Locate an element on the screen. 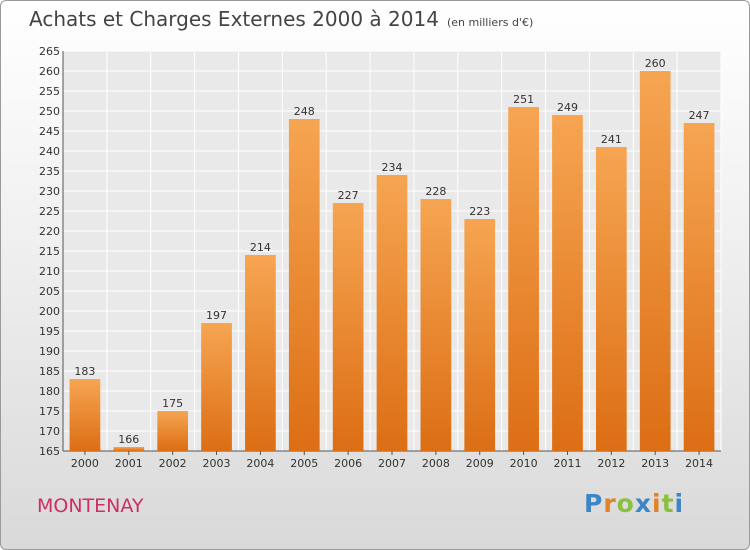 This screenshot has height=550, width=750. value-label: 248 is located at coordinates (304, 111).